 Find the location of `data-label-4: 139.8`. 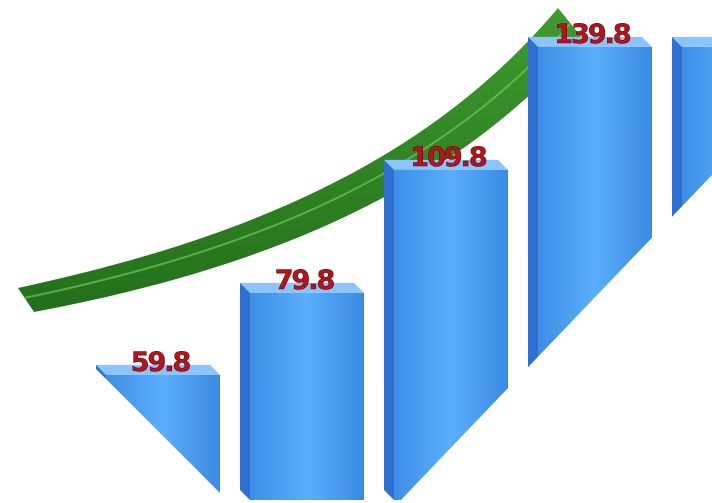

data-label-4: 139.8 is located at coordinates (592, 34).